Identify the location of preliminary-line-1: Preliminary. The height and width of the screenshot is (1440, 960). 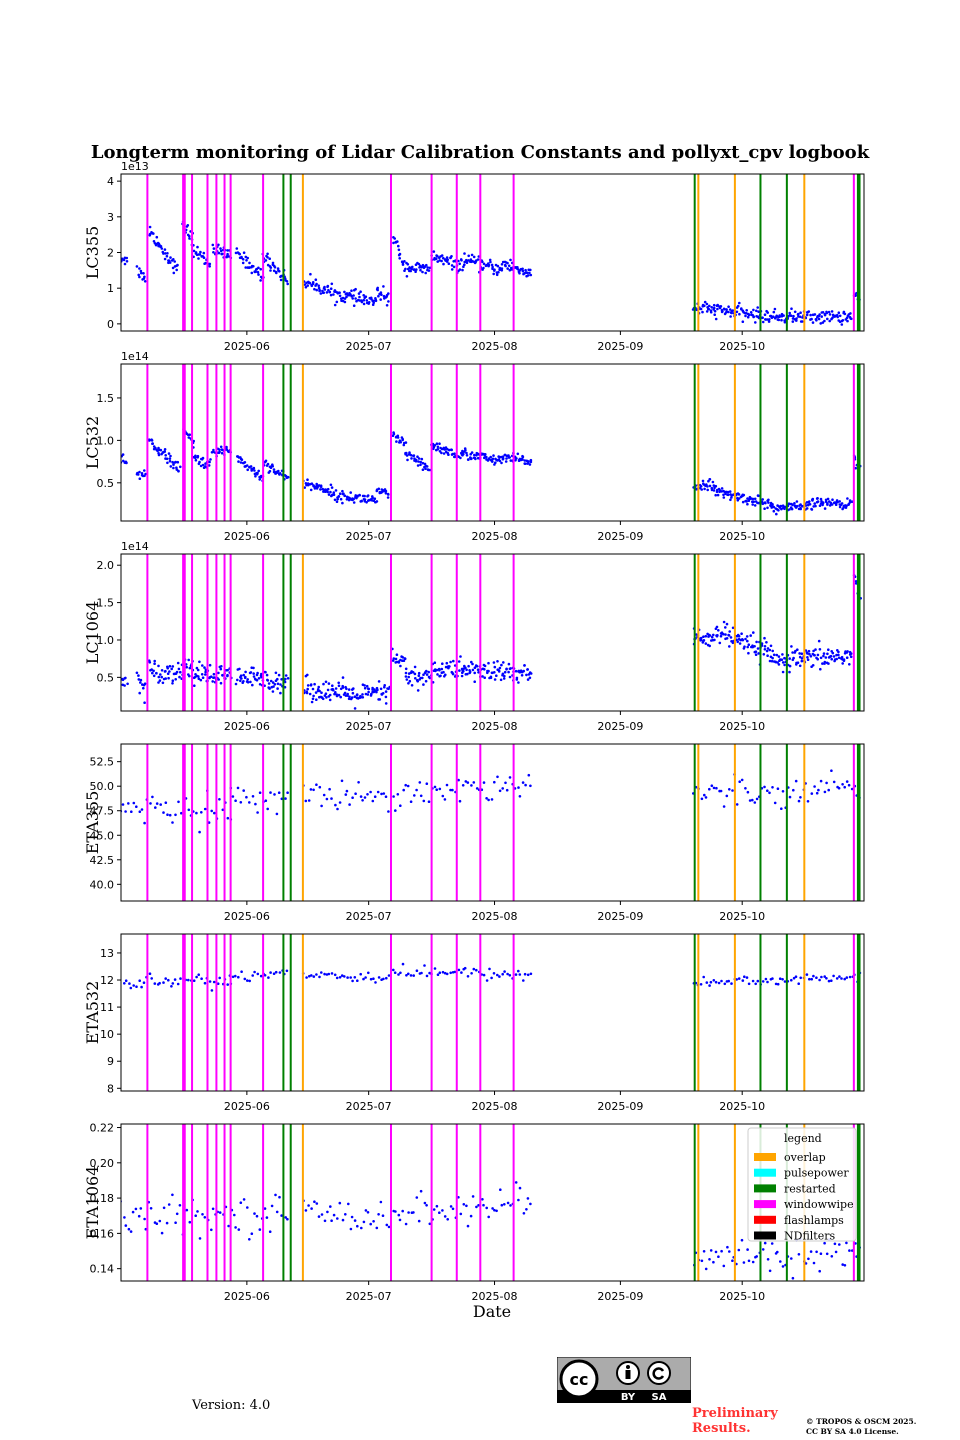
(735, 1413).